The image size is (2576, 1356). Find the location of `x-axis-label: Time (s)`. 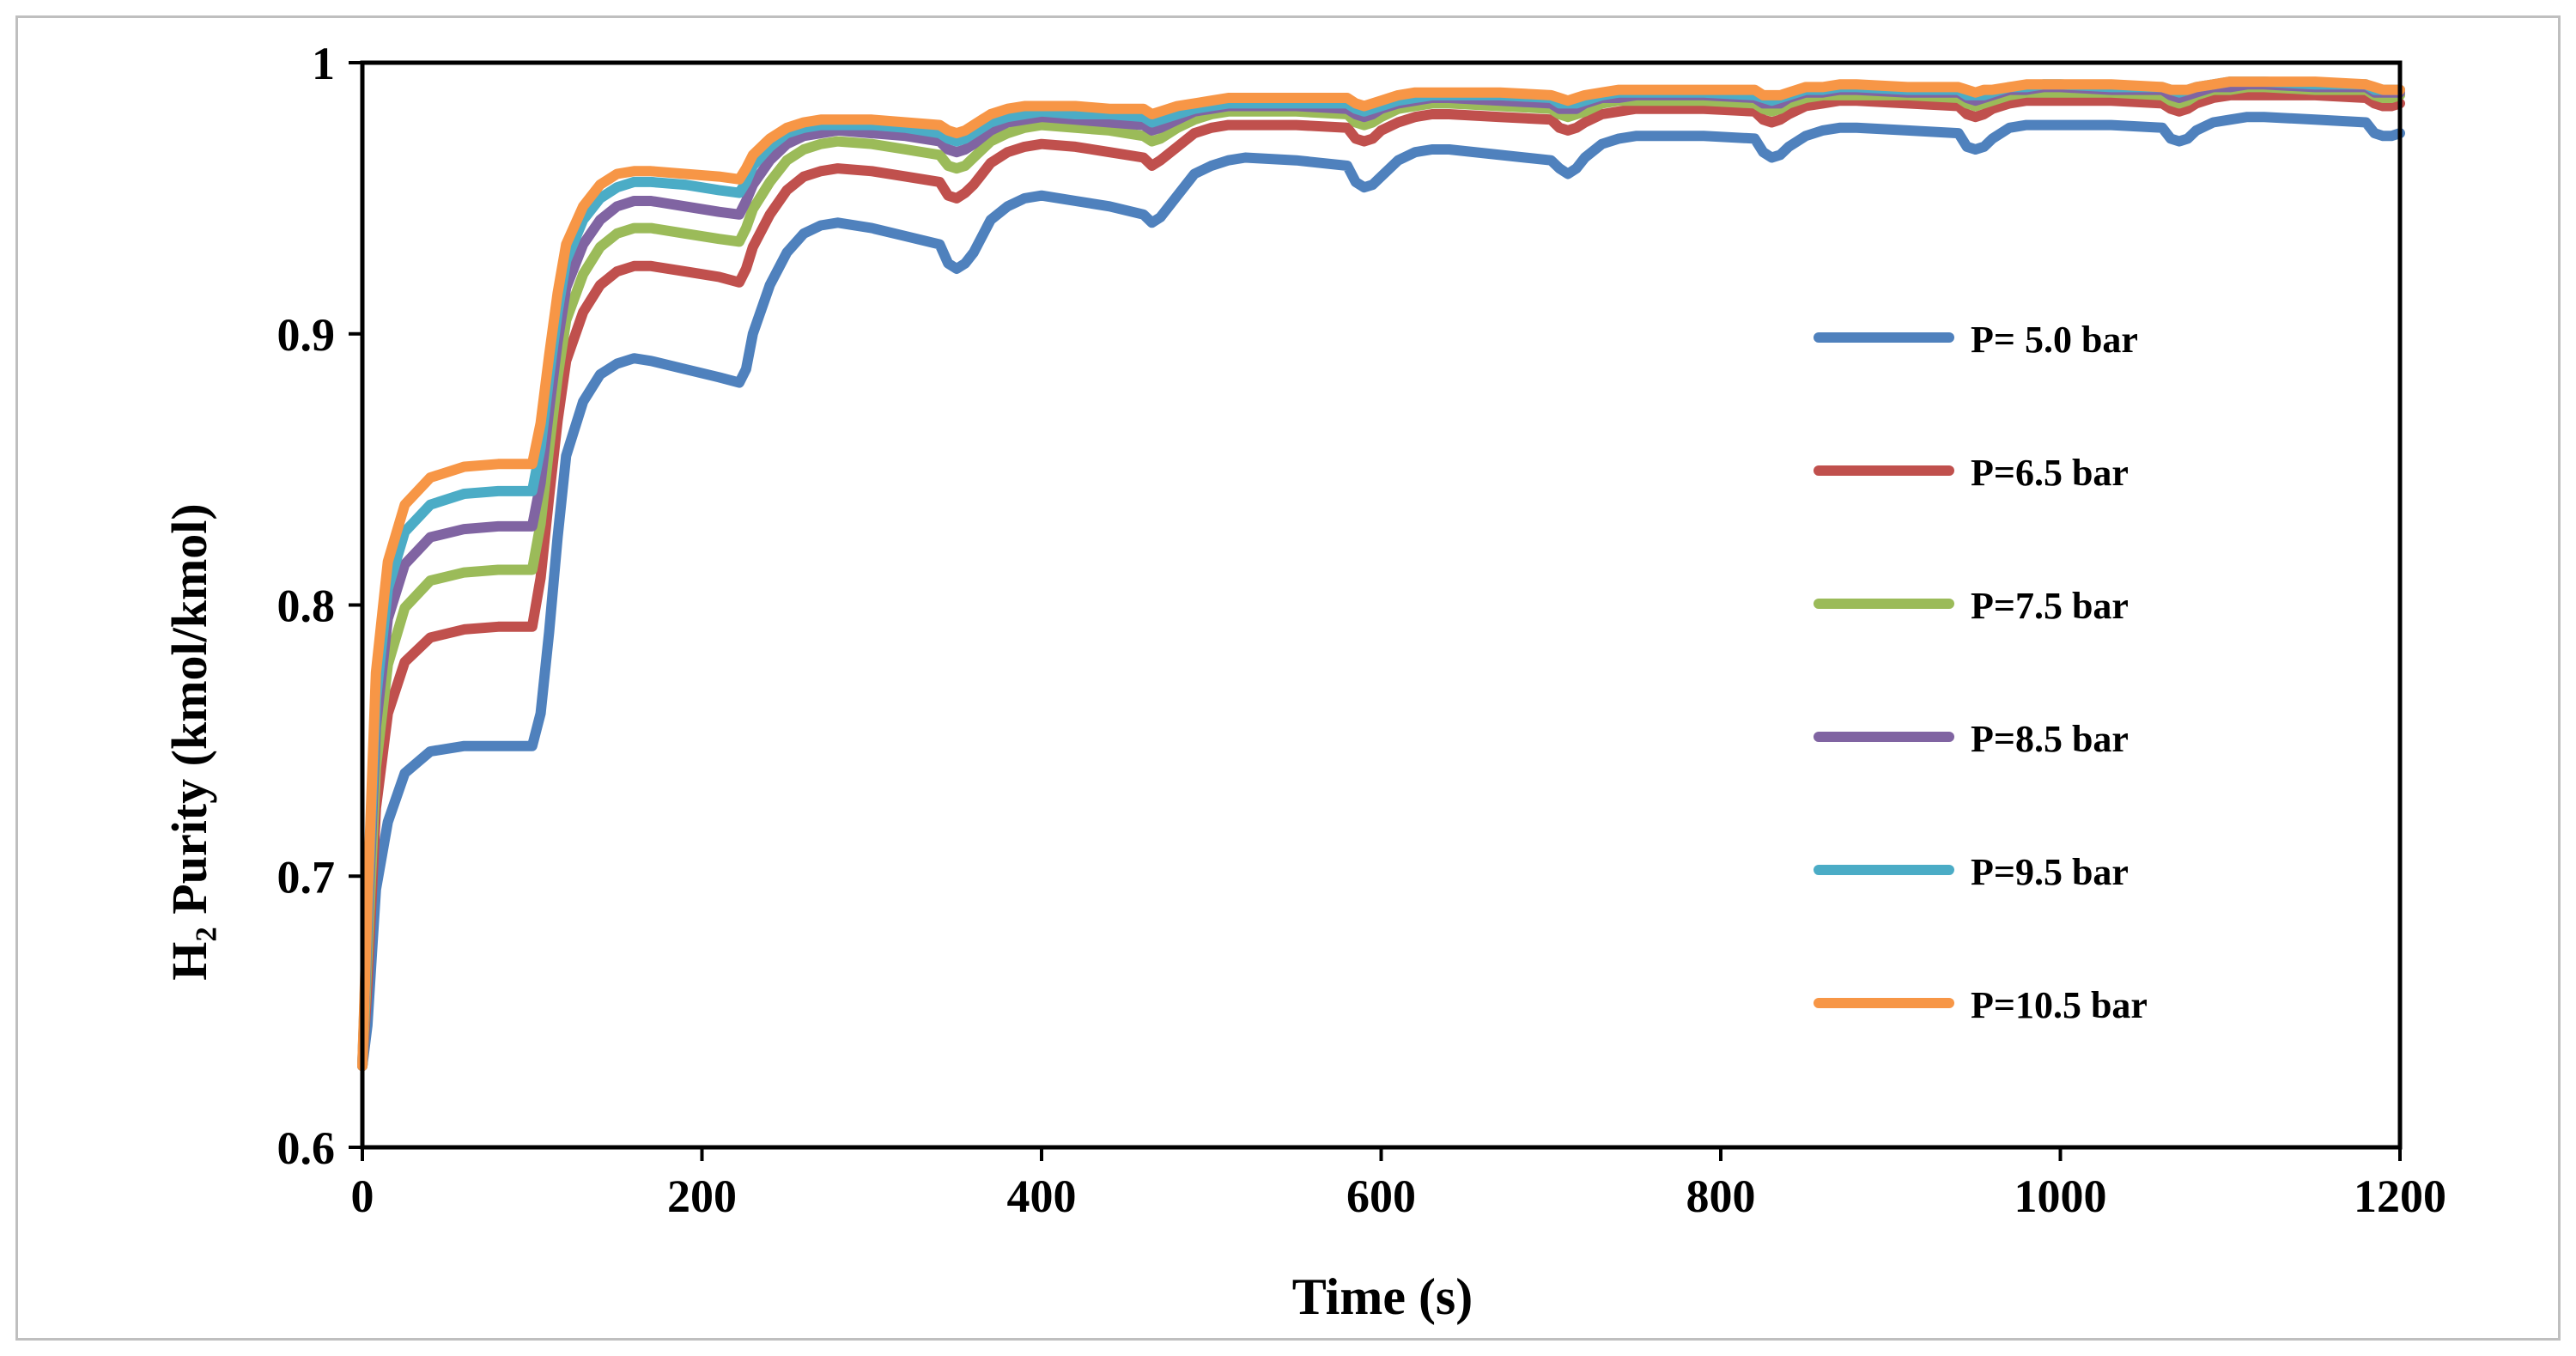

x-axis-label: Time (s) is located at coordinates (1382, 1296).